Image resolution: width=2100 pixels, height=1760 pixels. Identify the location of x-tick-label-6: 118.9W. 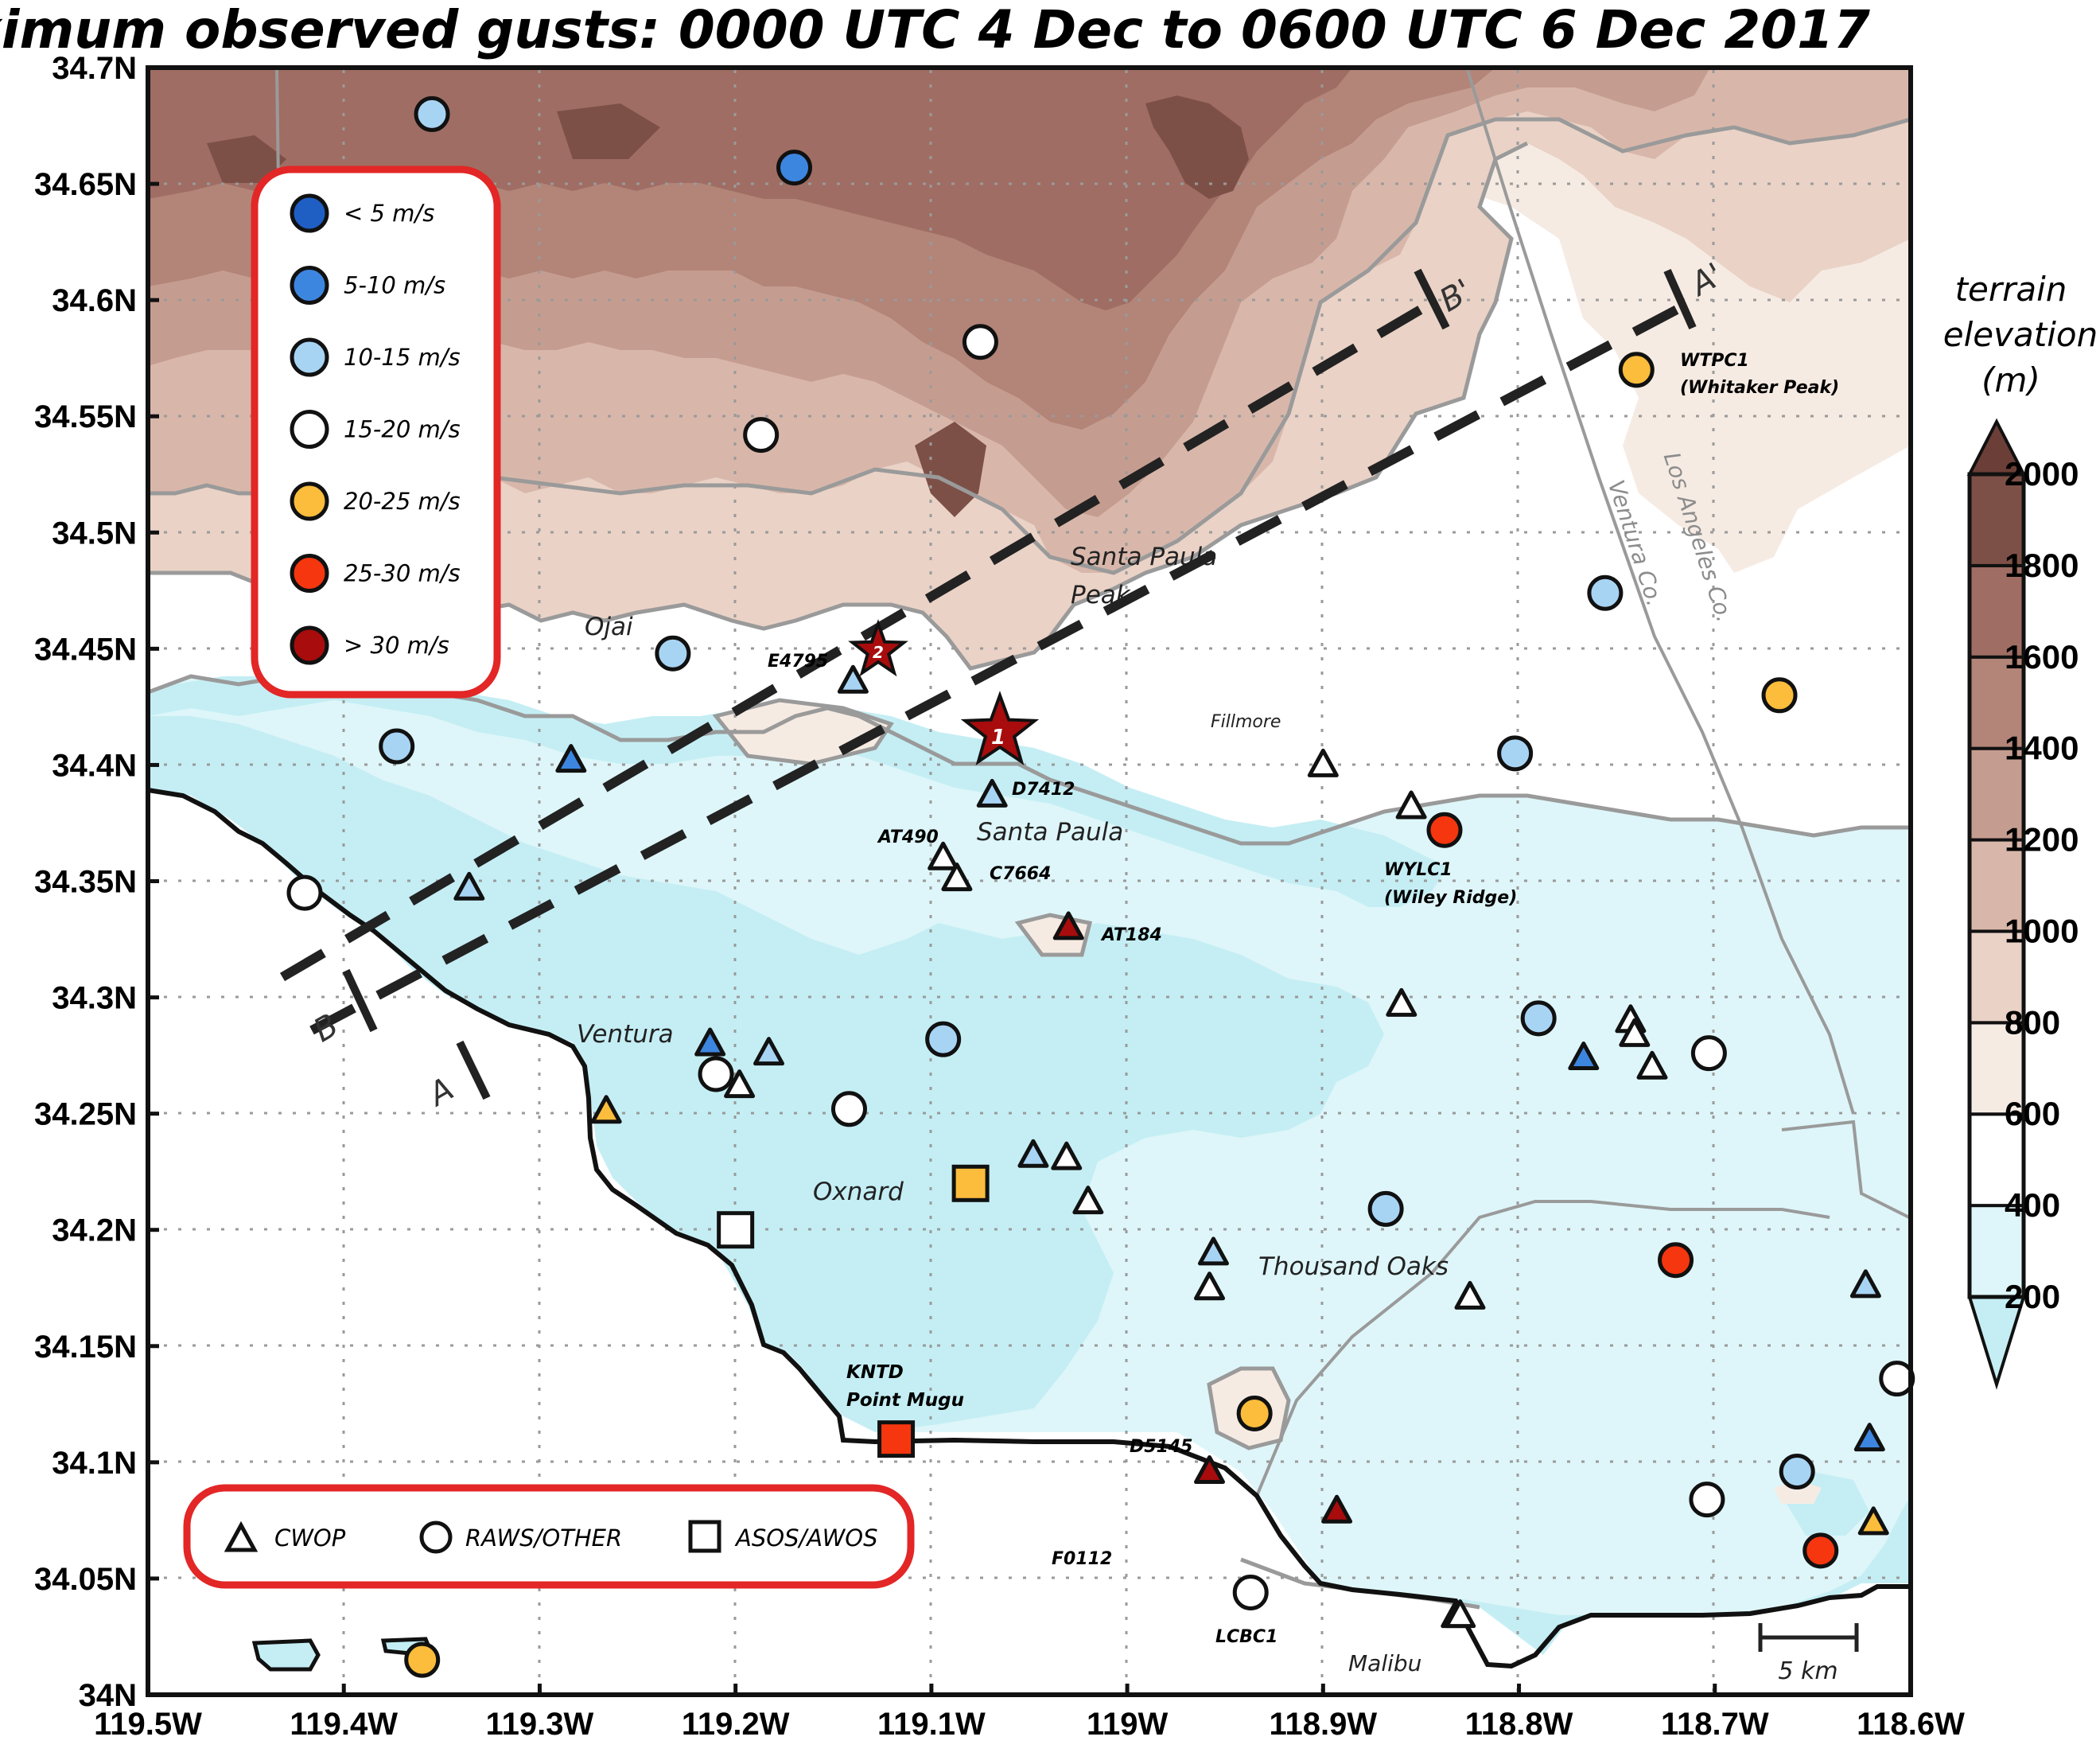
(1324, 1724).